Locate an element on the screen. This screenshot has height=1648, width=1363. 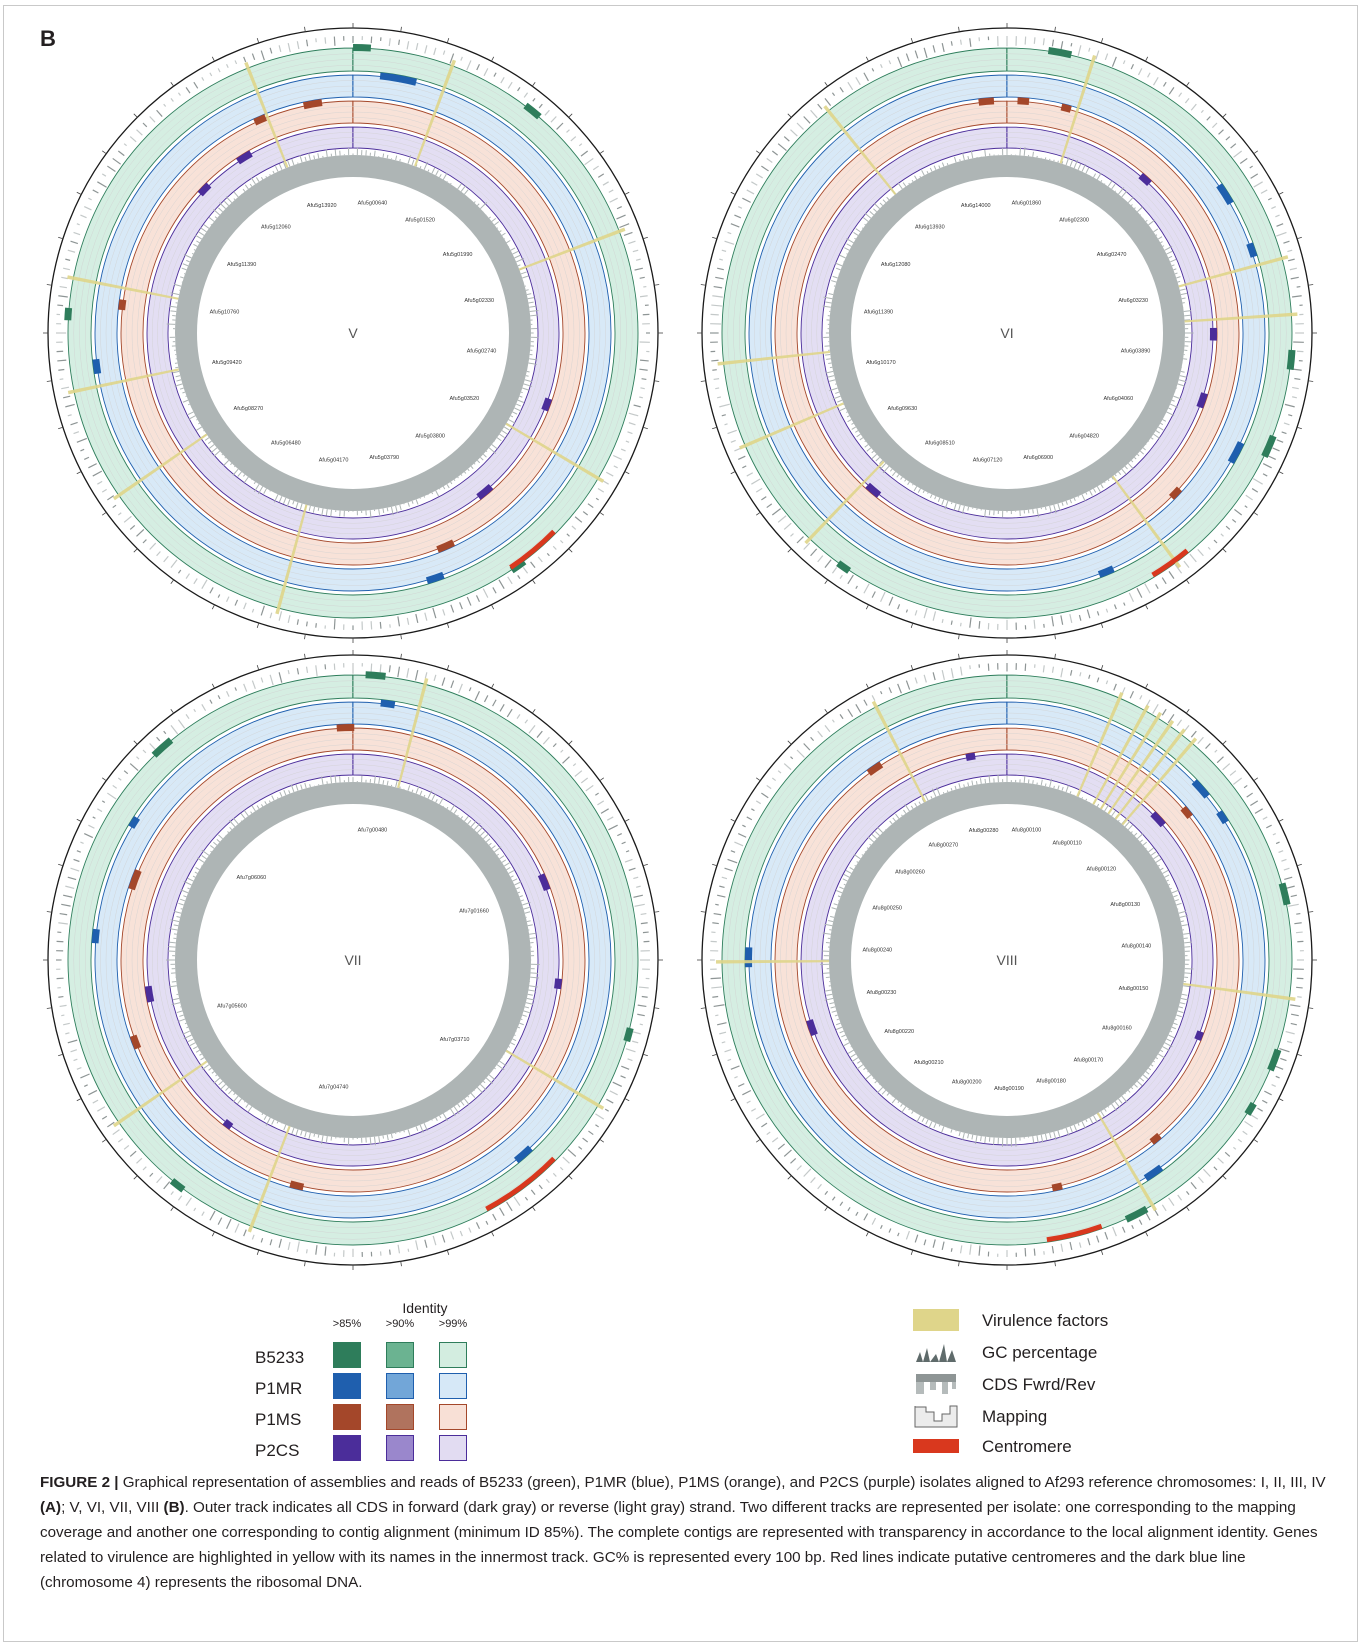
identity-swatch is located at coordinates (453, 1355).